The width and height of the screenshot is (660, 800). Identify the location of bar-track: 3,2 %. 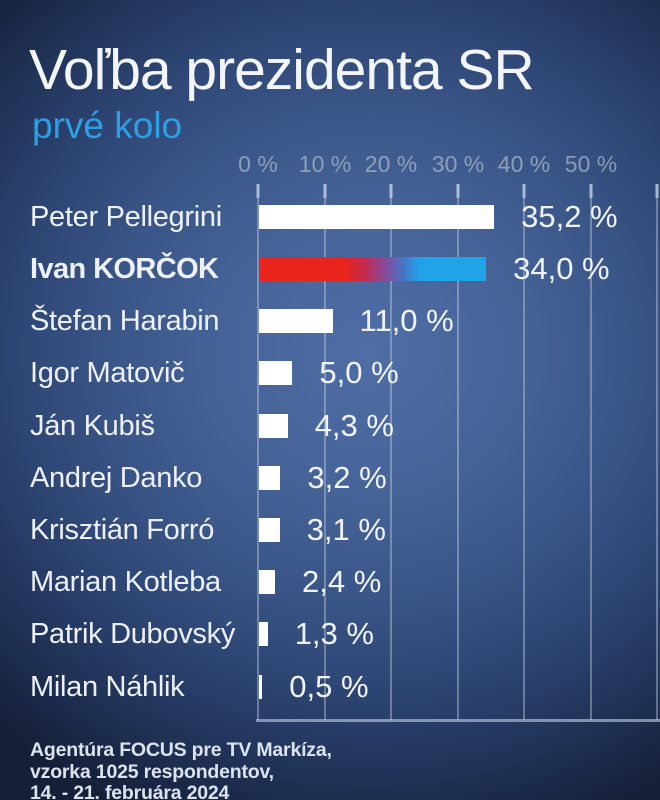
(323, 477).